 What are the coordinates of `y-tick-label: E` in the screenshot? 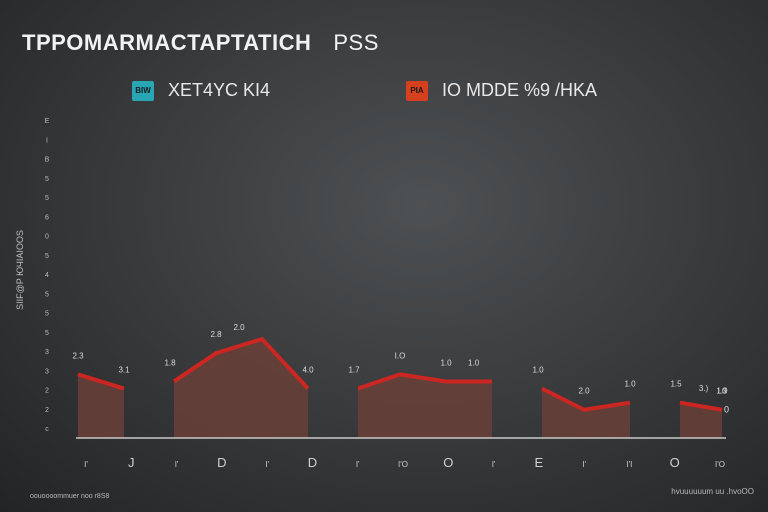 It's located at (47, 121).